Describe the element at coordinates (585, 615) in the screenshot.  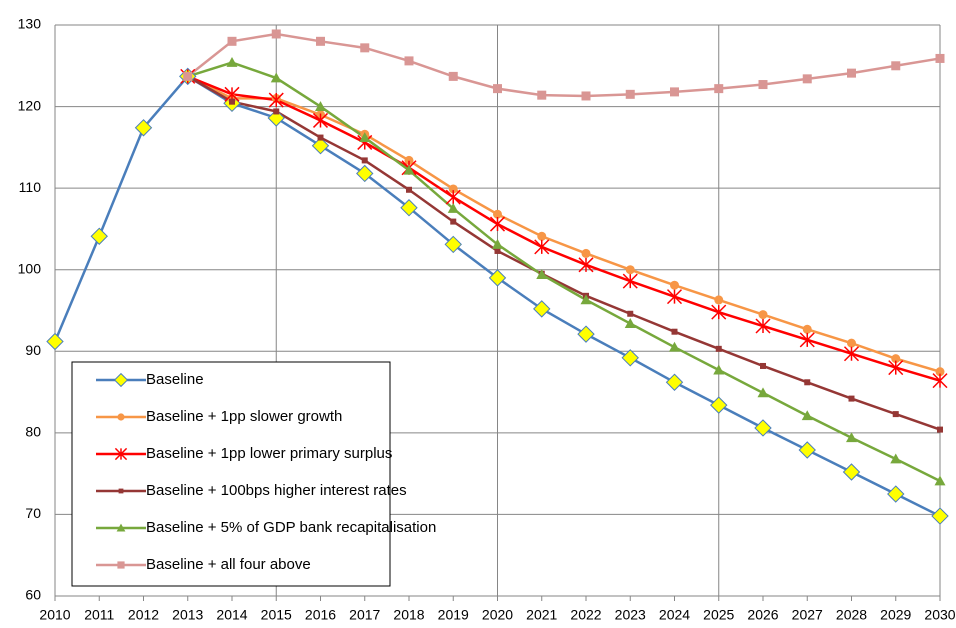
I see `x-tick-label: 2022` at that location.